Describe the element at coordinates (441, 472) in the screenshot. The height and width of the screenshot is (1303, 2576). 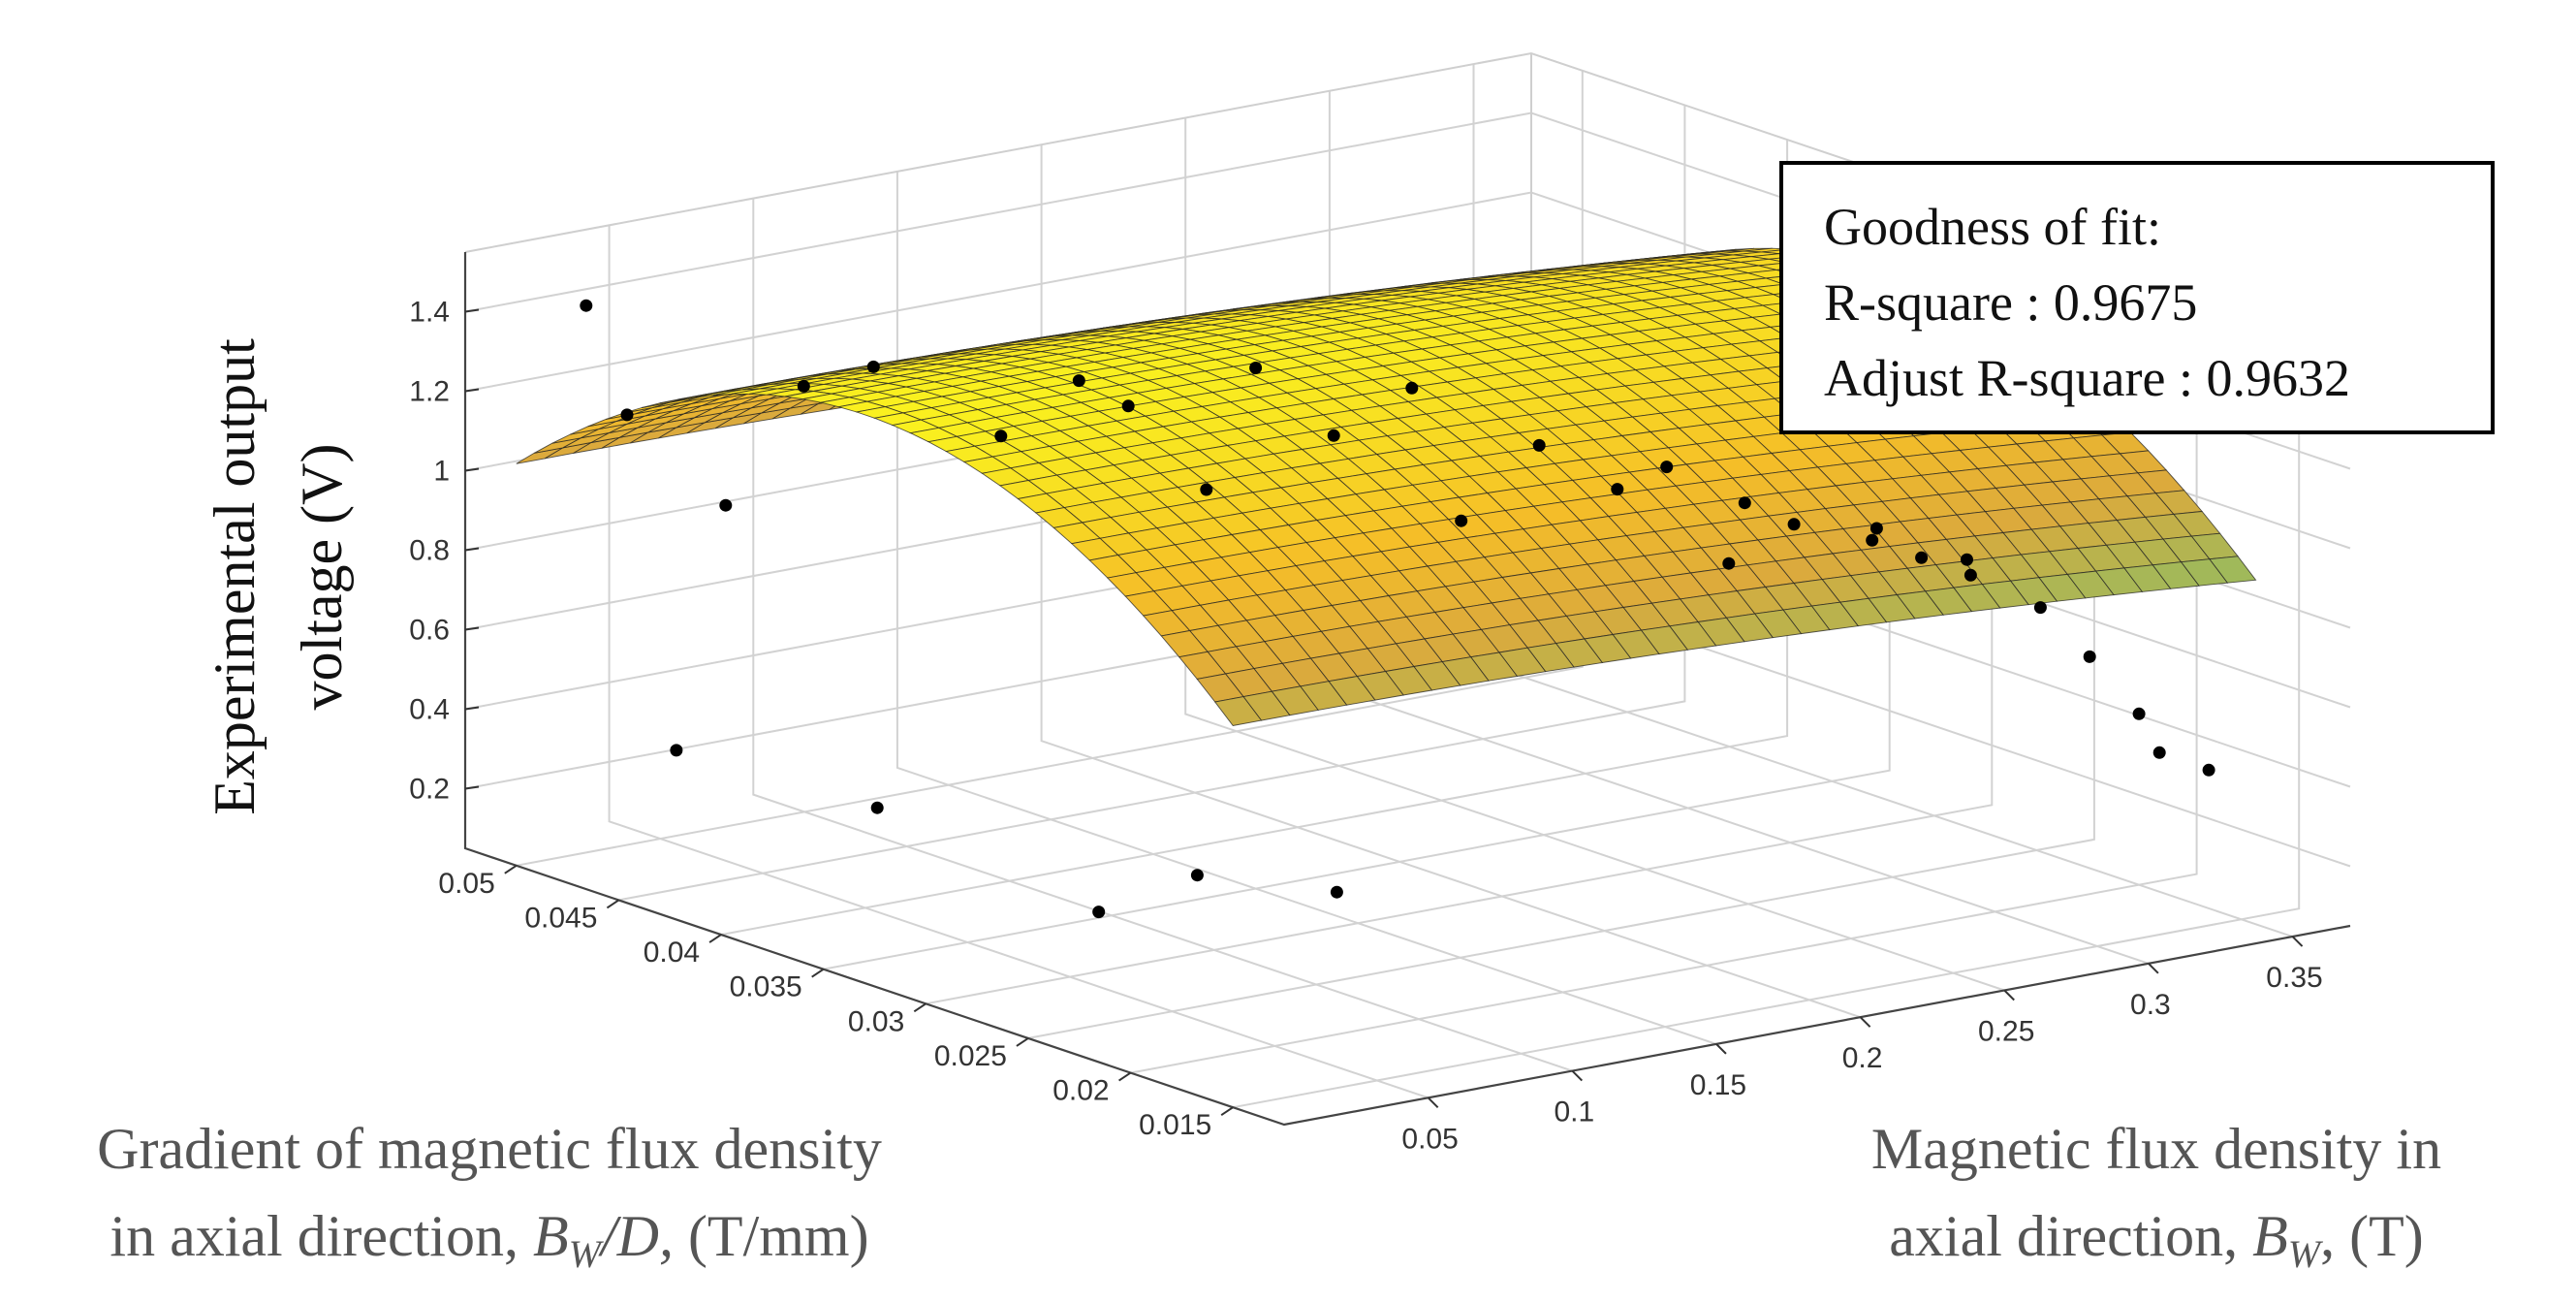
I see `z-tick-label: 1` at that location.